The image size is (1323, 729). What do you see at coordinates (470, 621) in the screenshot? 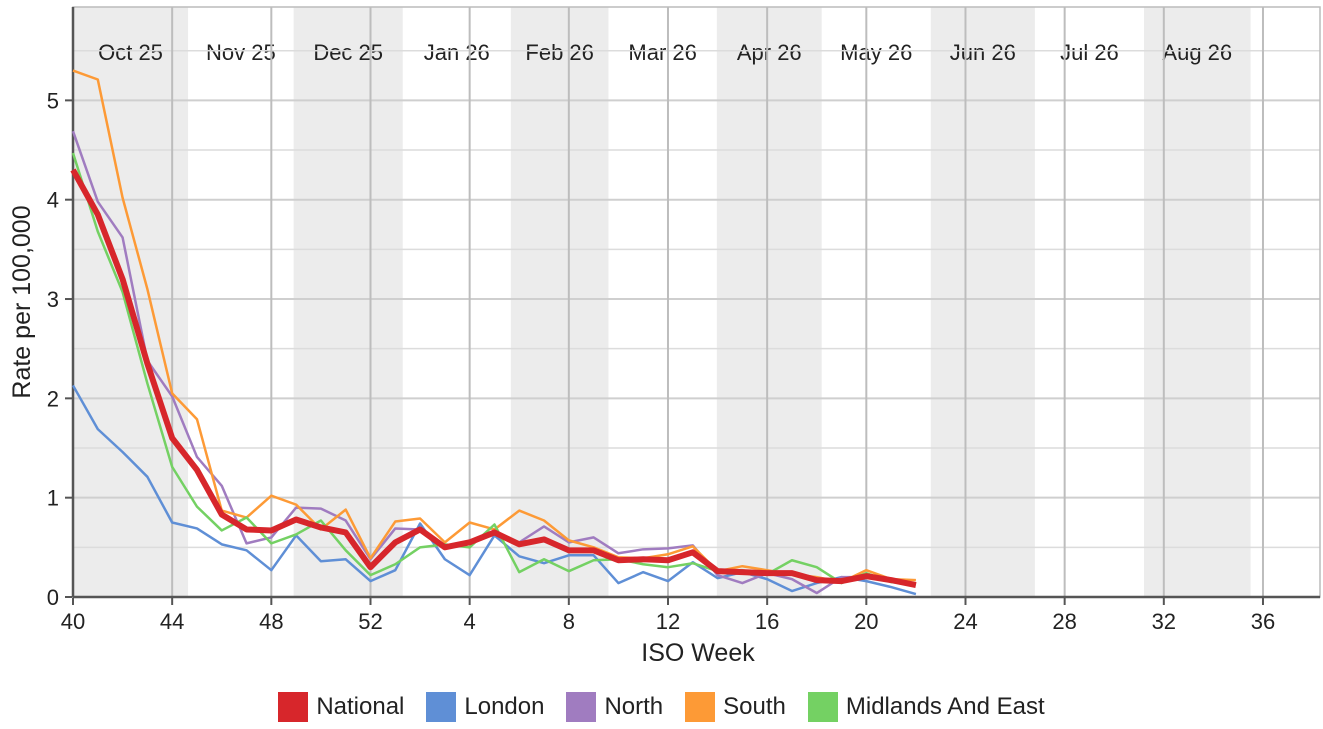
I see `x-tick-label: 4` at bounding box center [470, 621].